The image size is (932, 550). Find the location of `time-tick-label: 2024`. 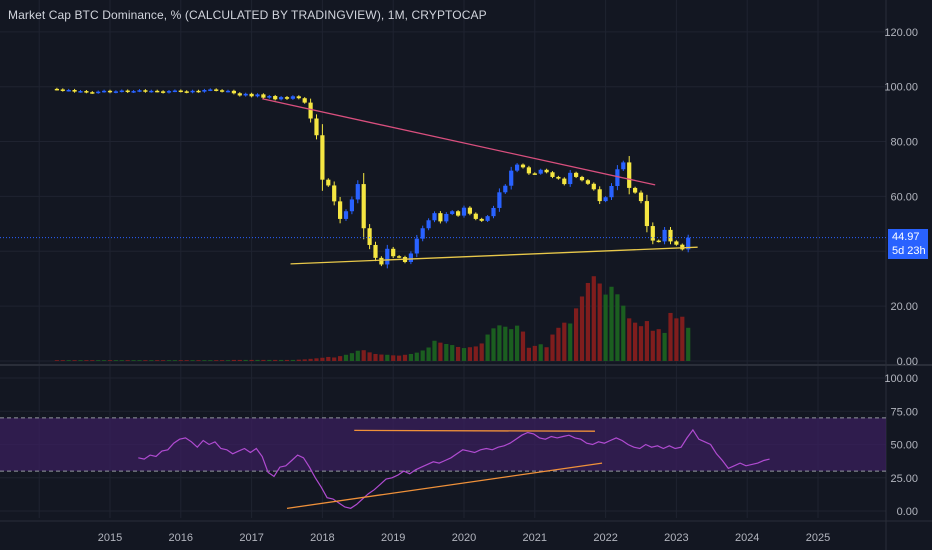

time-tick-label: 2024 is located at coordinates (747, 538).